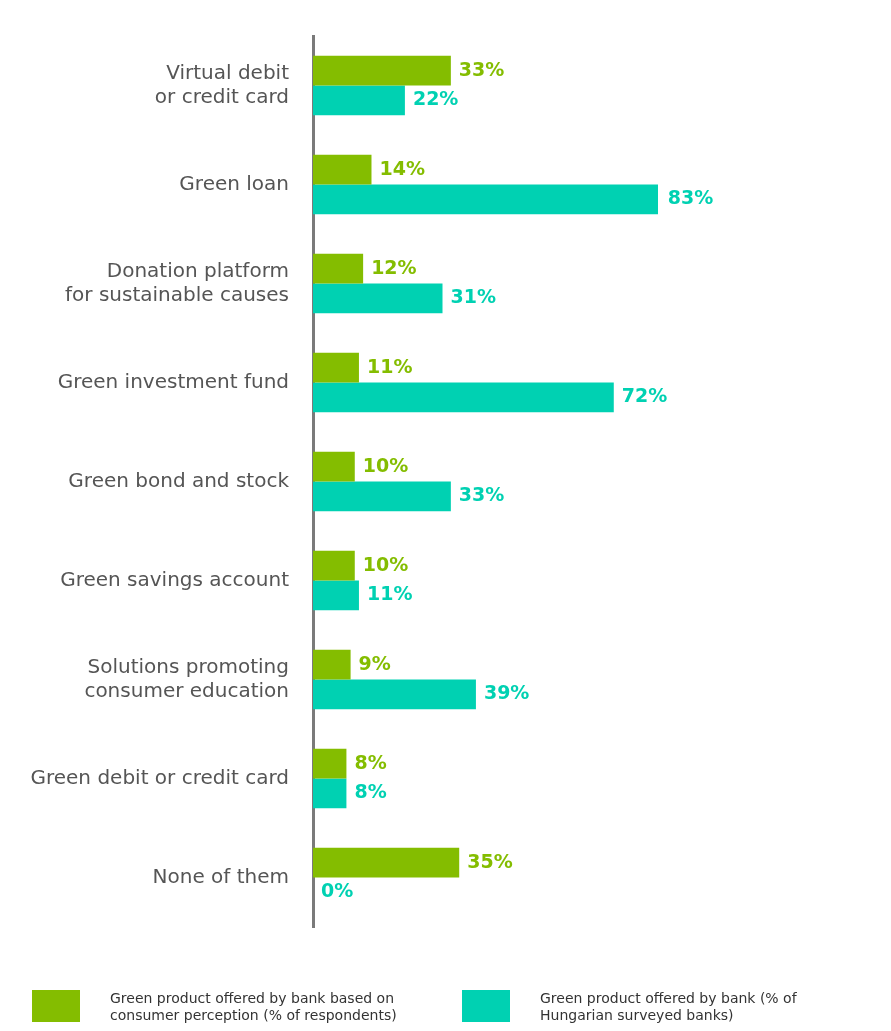 The height and width of the screenshot is (1031, 891). Describe the element at coordinates (435, 98) in the screenshot. I see `data-label: 22%` at that location.